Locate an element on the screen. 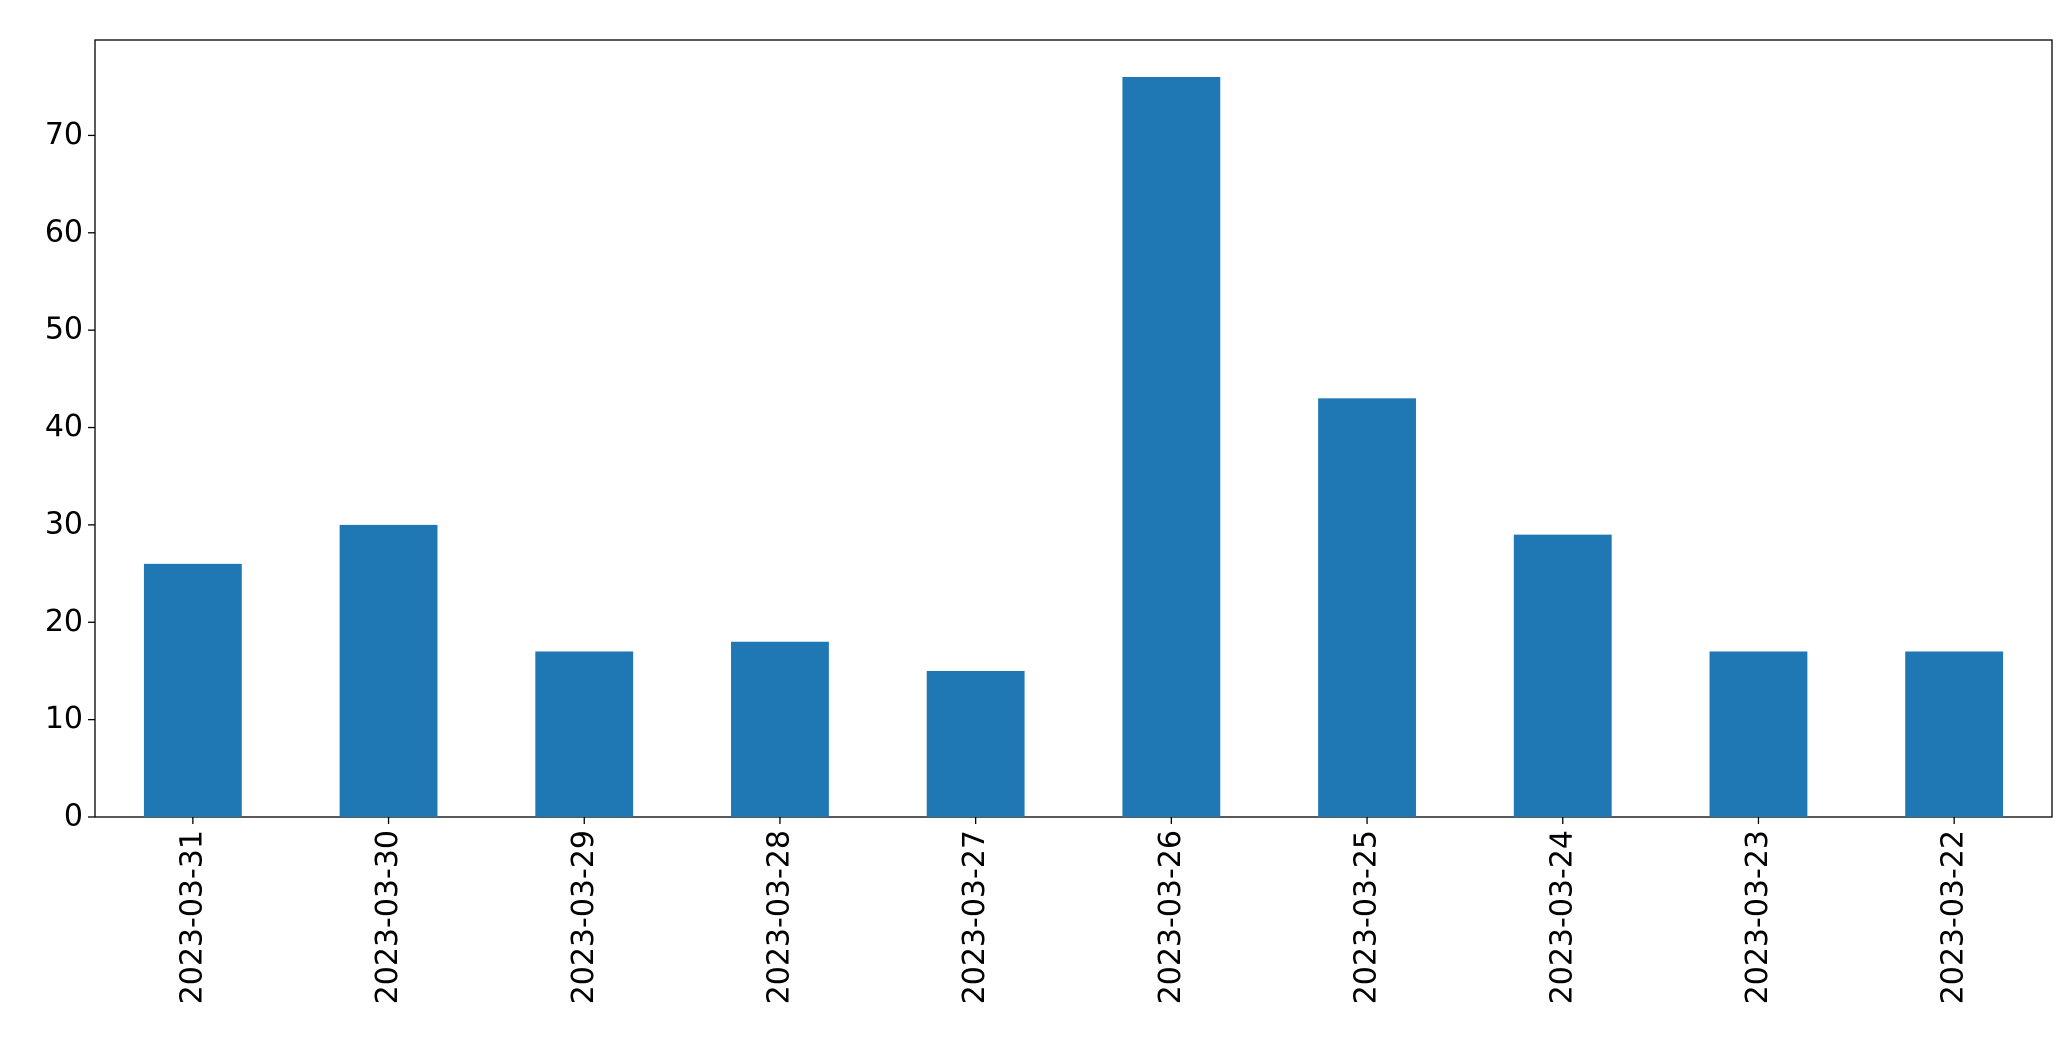 The width and height of the screenshot is (2071, 1061). y-tick-label: 40 is located at coordinates (64, 426).